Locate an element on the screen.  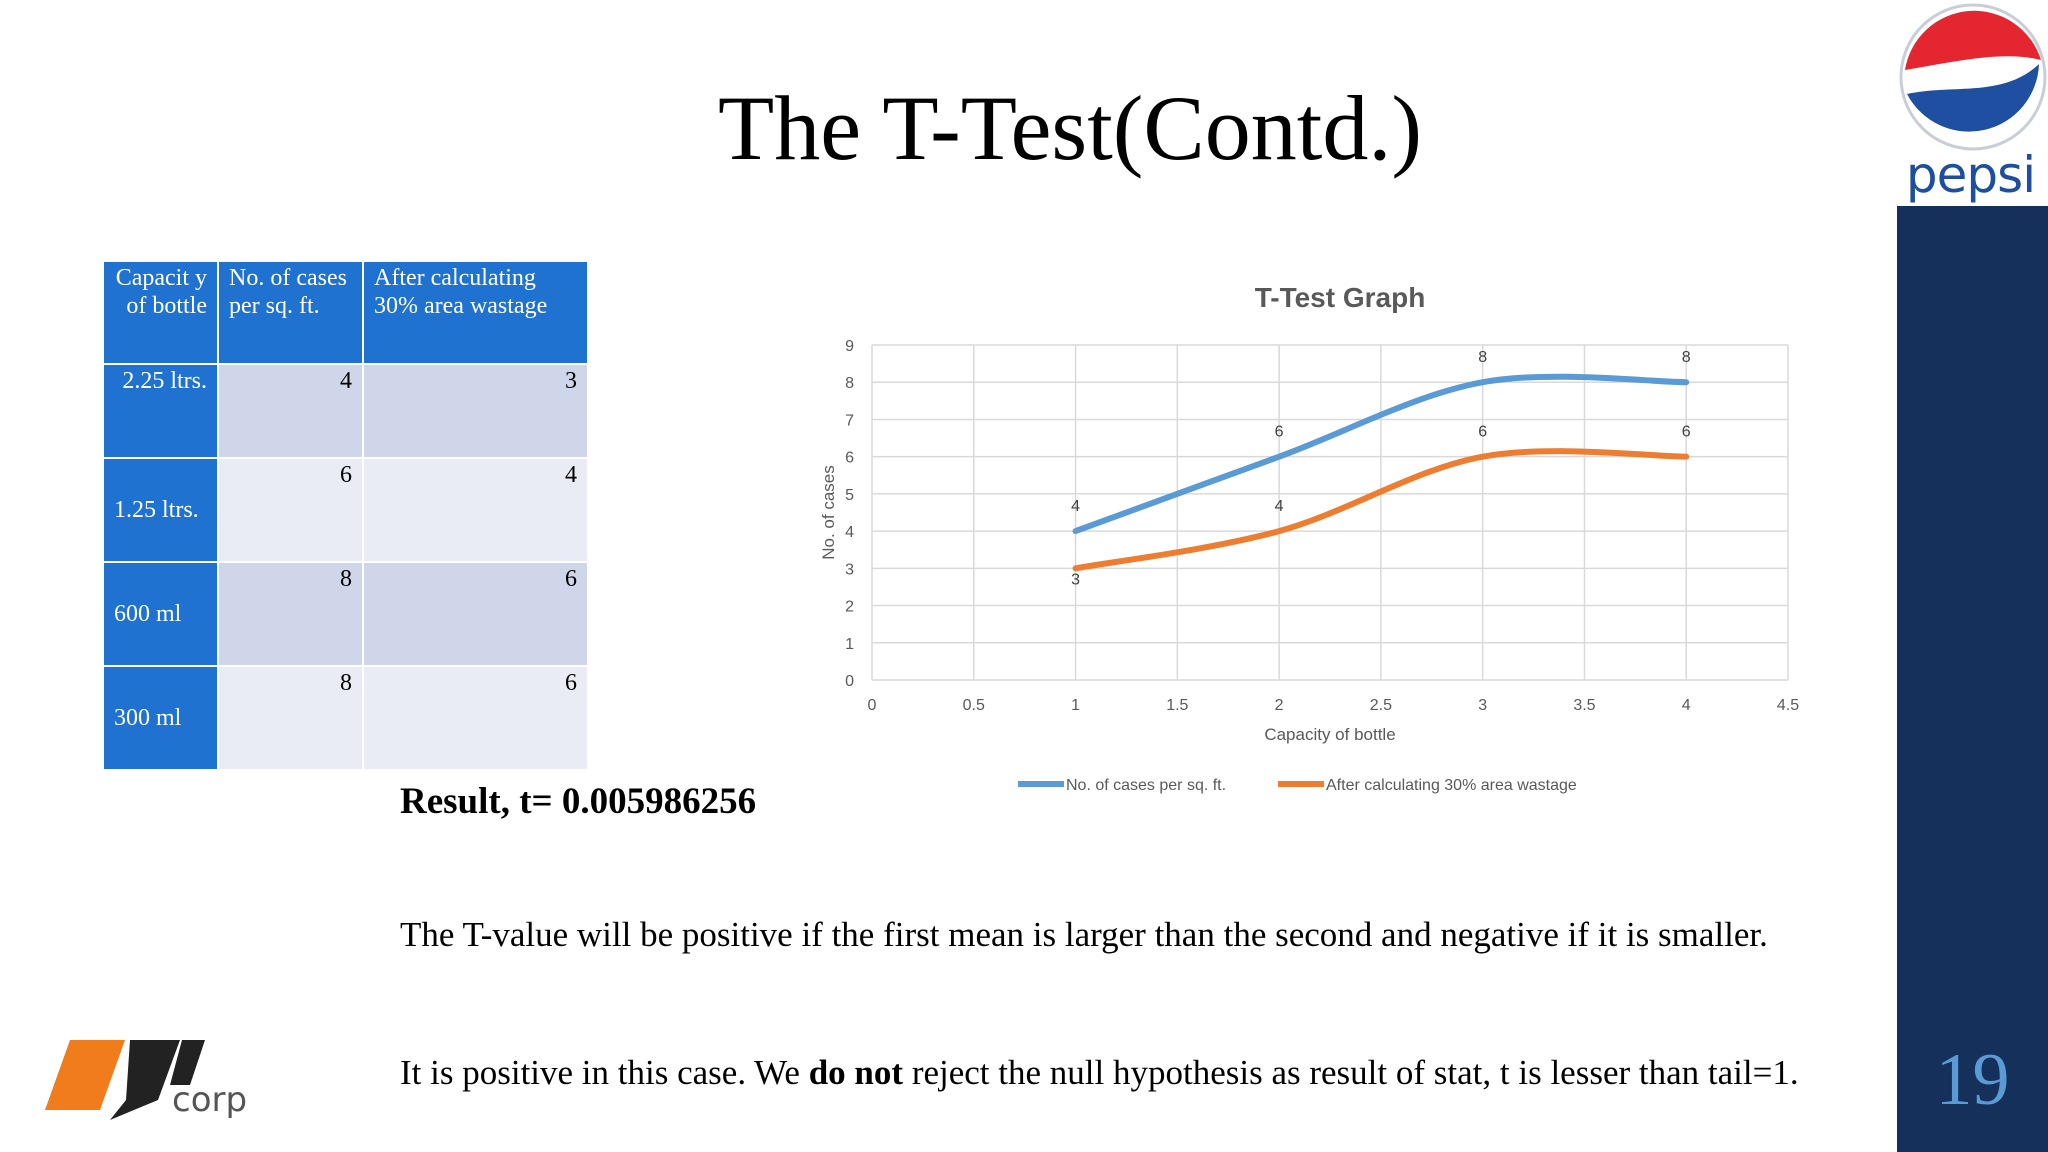
header-after: After calculating 30% area wastage is located at coordinates (475, 312).